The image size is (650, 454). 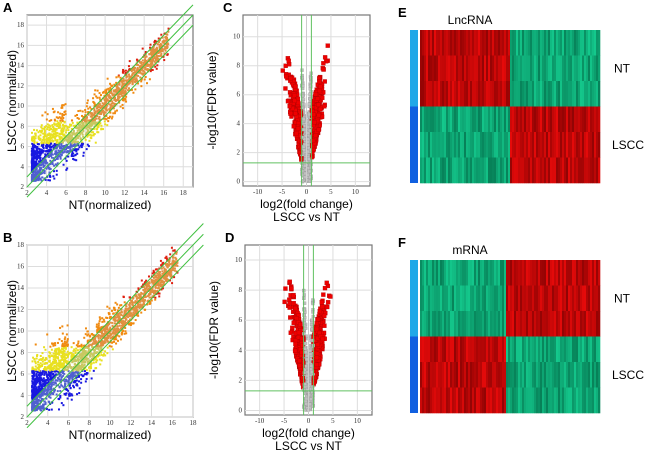 What do you see at coordinates (21, 310) in the screenshot?
I see `y-tick-label: 12` at bounding box center [21, 310].